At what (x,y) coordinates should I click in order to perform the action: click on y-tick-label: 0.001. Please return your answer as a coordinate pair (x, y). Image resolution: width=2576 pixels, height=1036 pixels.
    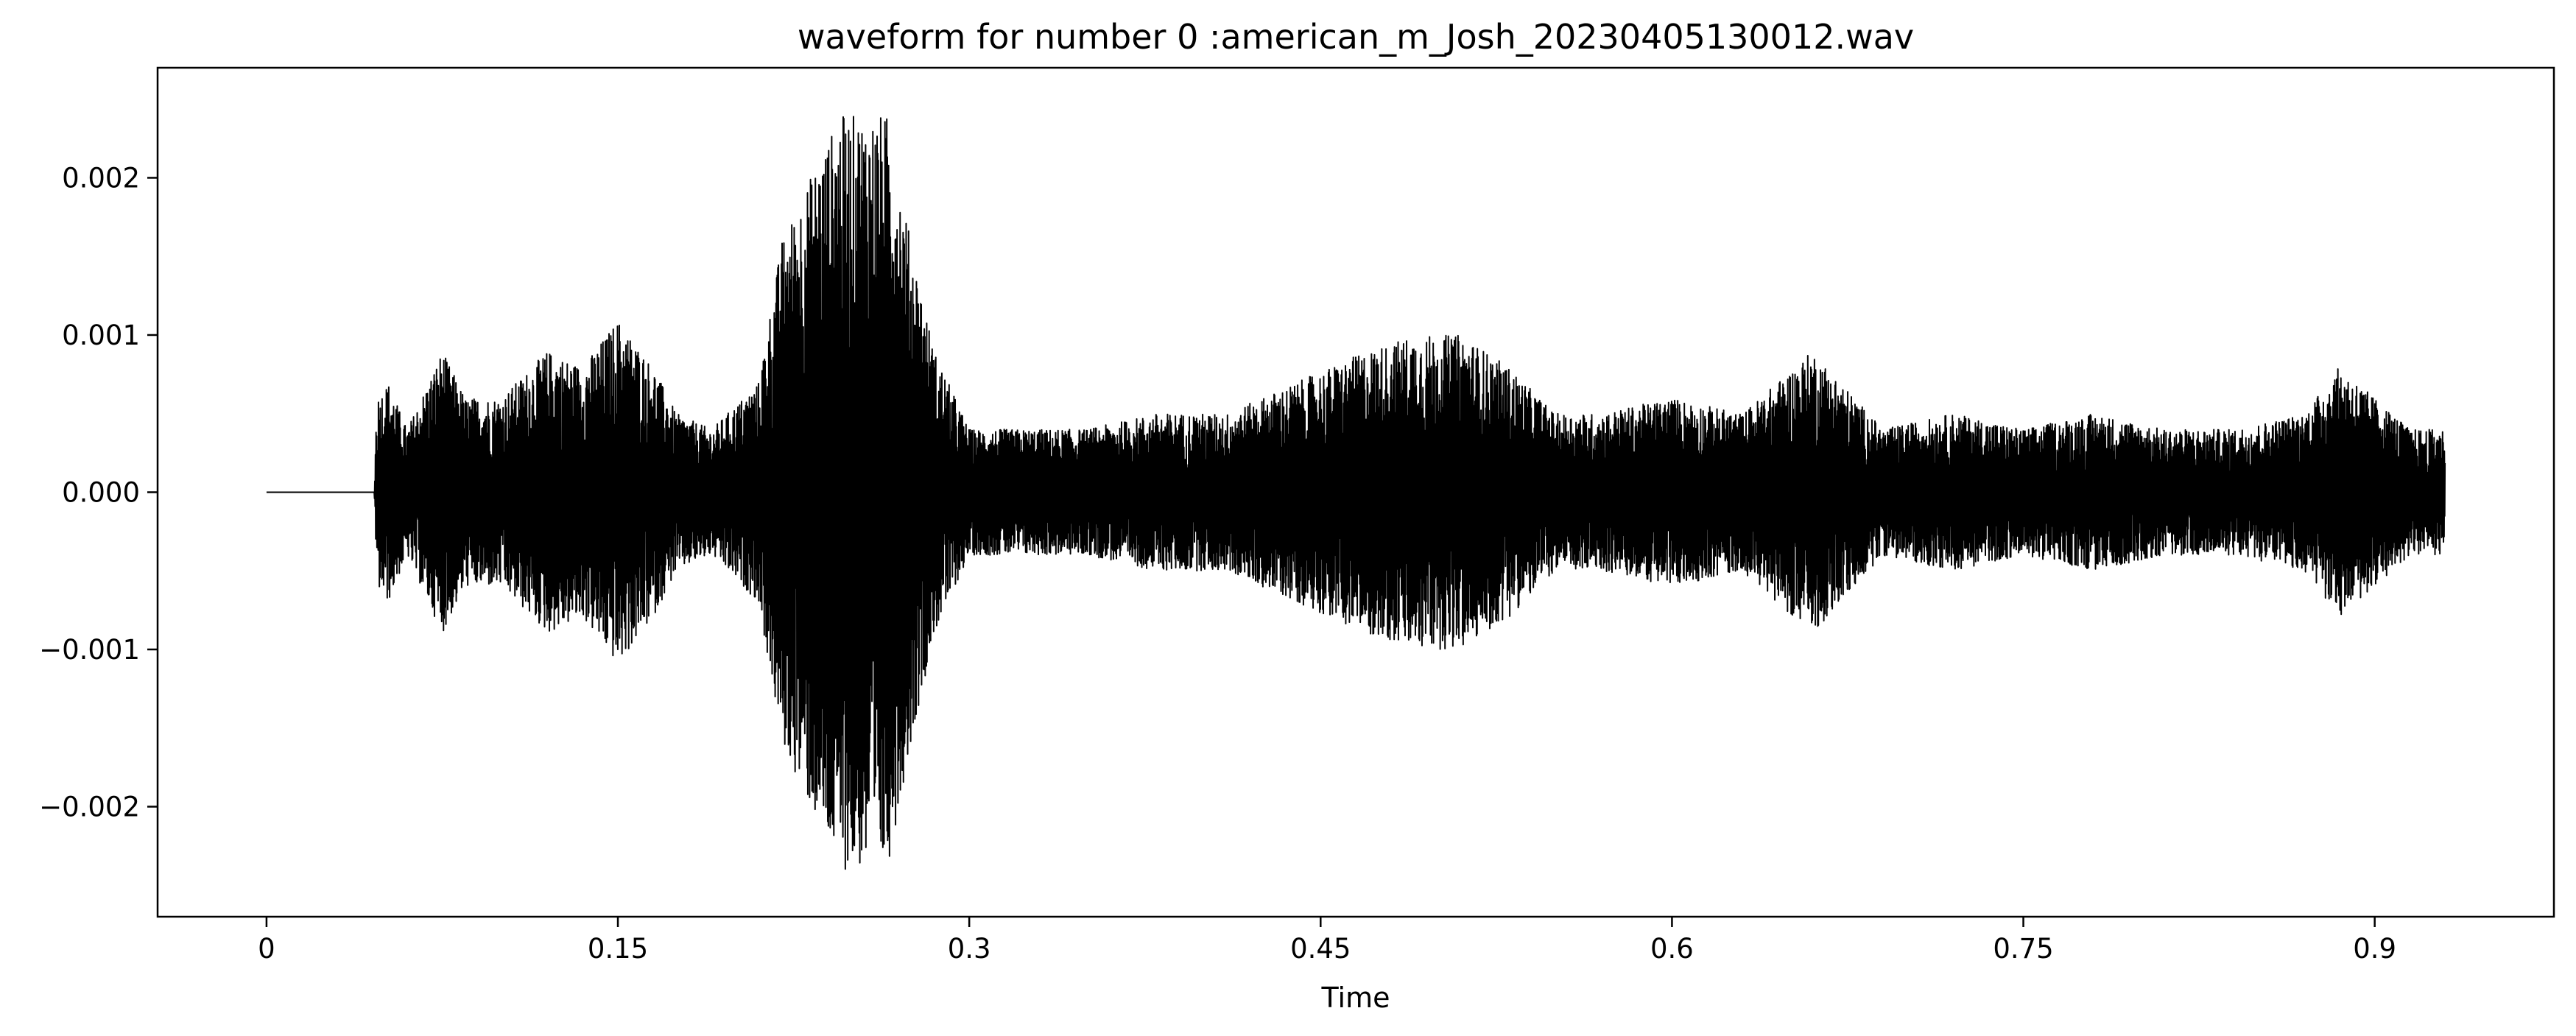
    Looking at the image, I should click on (101, 335).